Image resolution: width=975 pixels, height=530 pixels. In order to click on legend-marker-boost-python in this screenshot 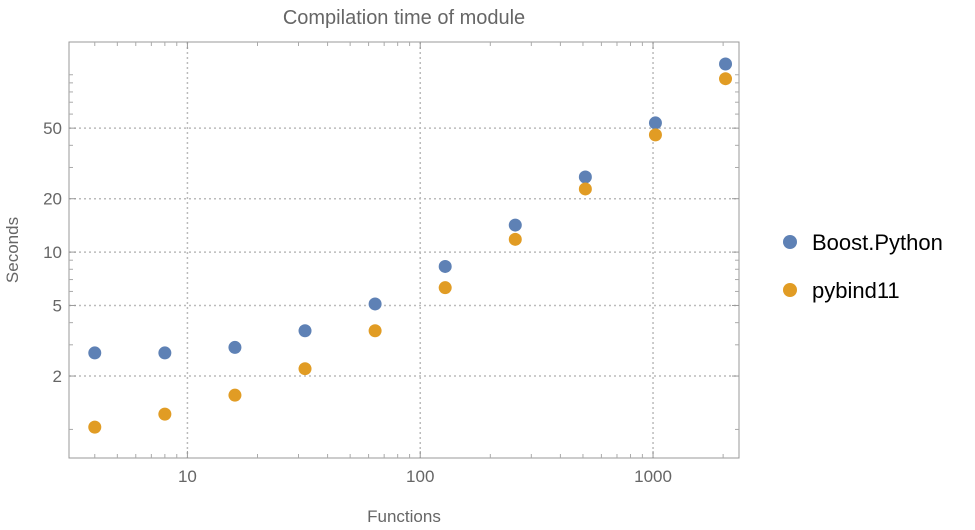, I will do `click(790, 242)`.